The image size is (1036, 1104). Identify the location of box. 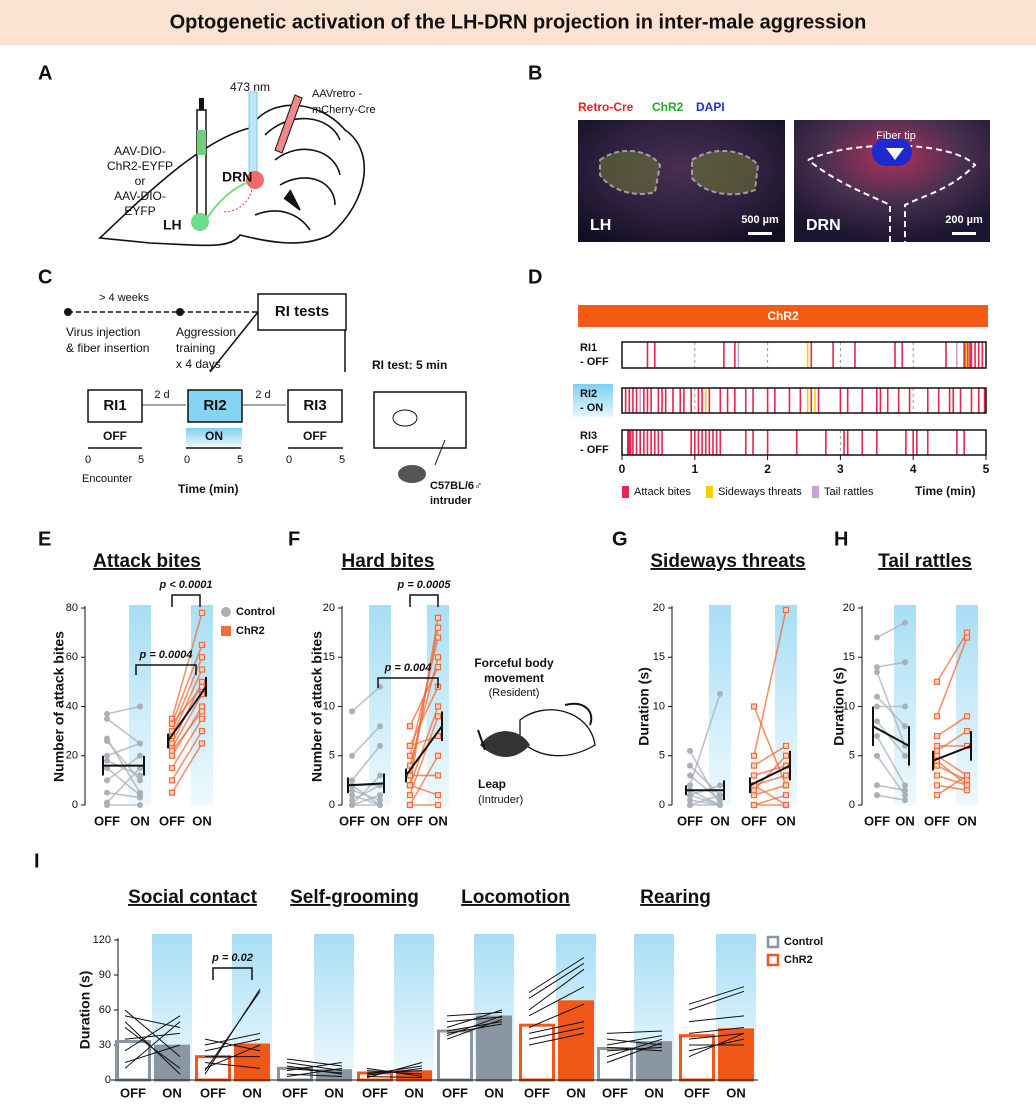
(215, 406).